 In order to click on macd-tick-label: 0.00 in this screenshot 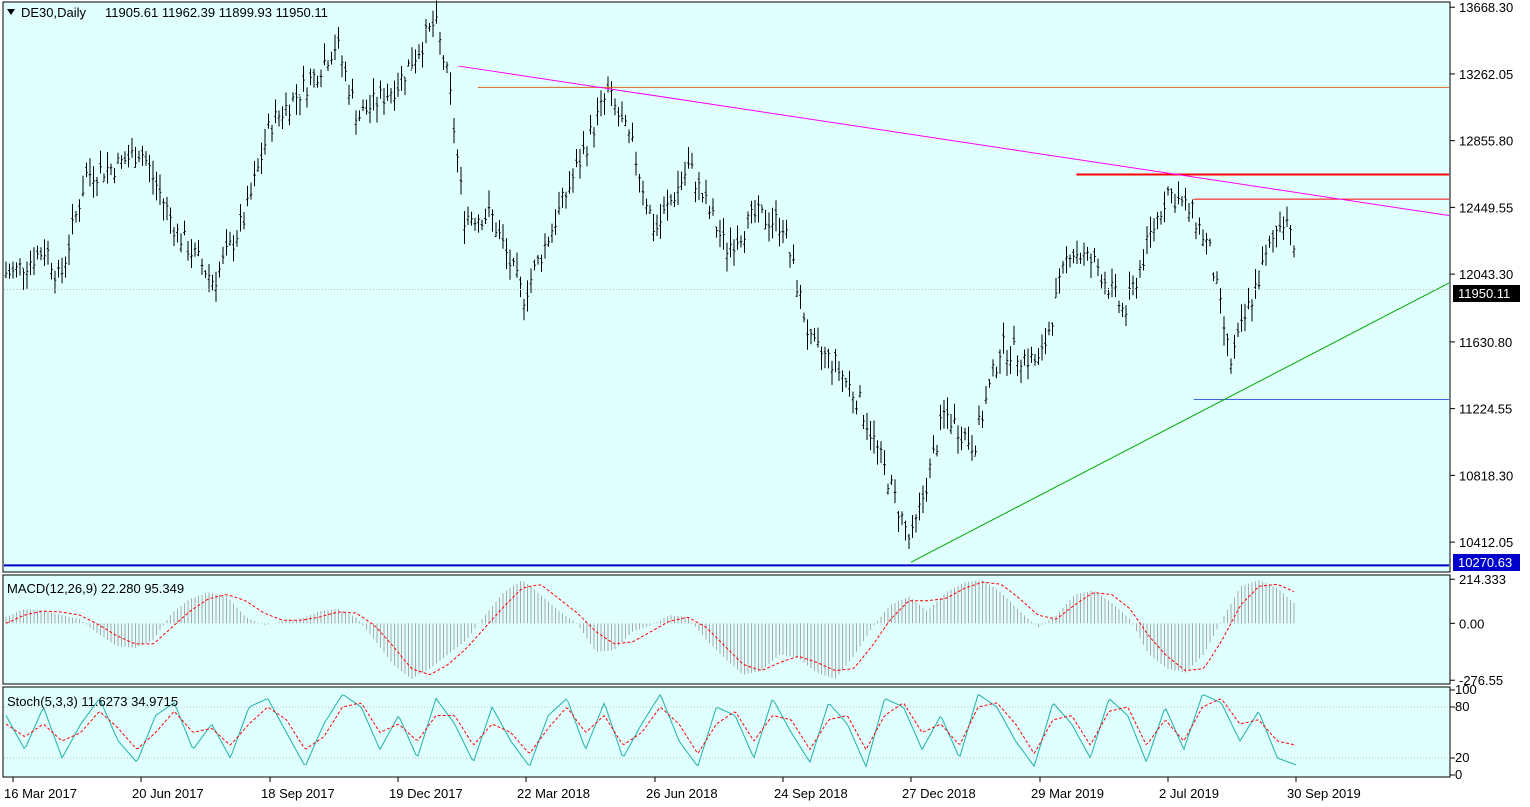, I will do `click(1471, 623)`.